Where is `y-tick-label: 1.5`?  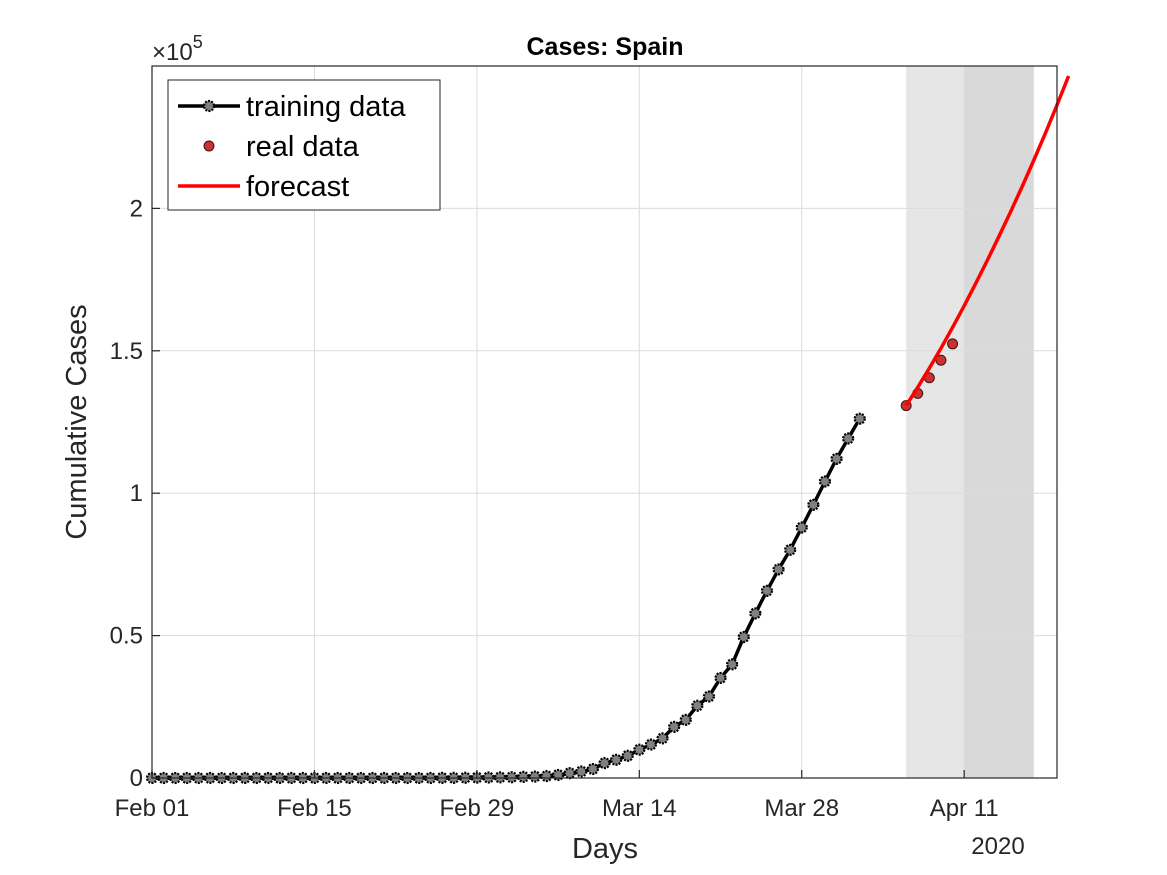 y-tick-label: 1.5 is located at coordinates (126, 351).